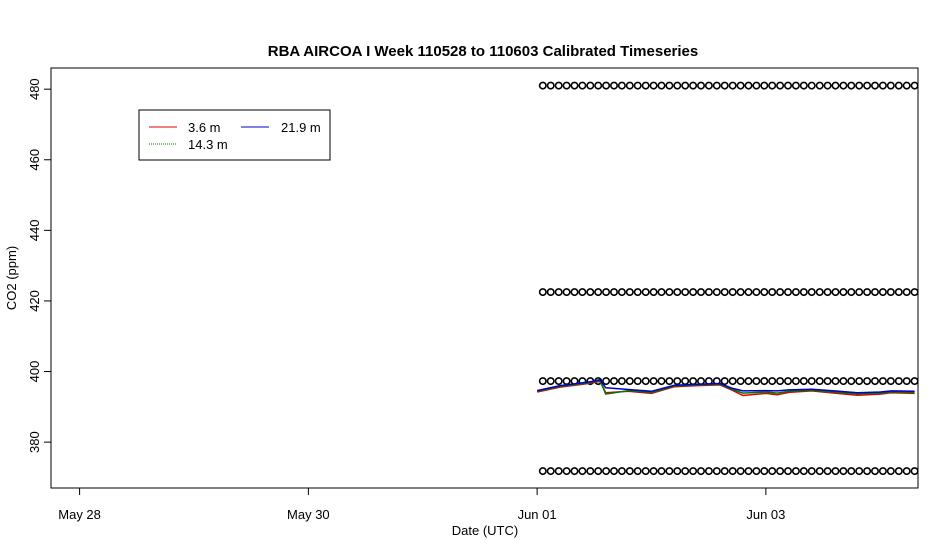  Describe the element at coordinates (34, 442) in the screenshot. I see `y-tick-label: 380` at that location.